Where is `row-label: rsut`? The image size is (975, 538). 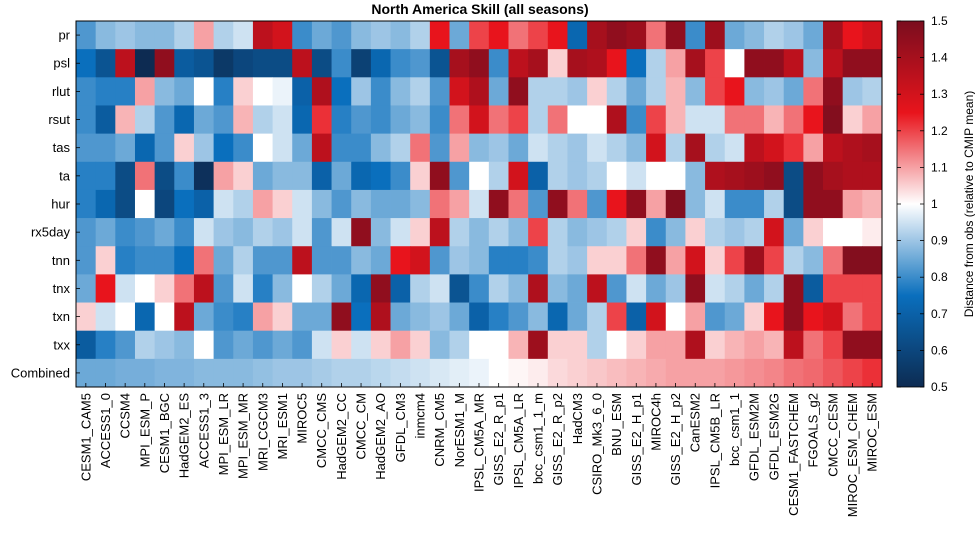
row-label: rsut is located at coordinates (59, 119).